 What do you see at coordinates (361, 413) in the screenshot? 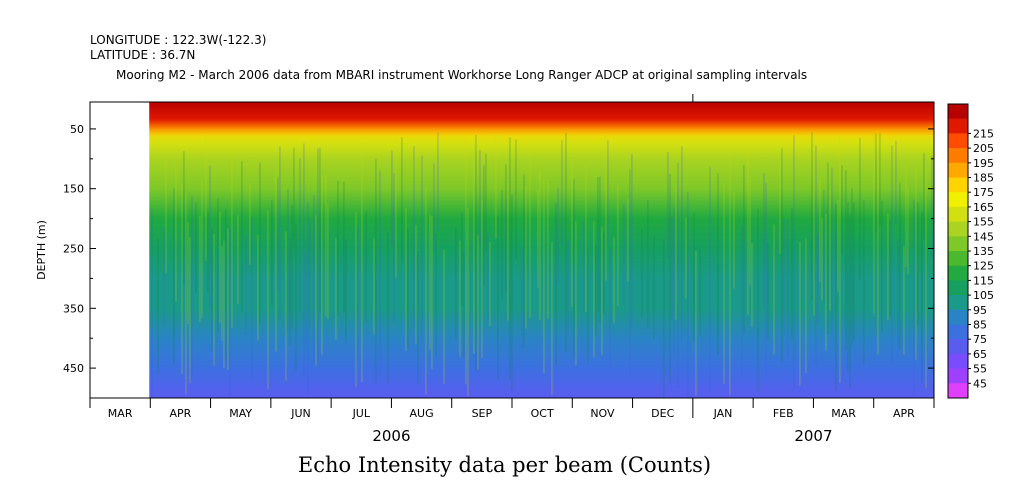
I see `x-month-label: JUL` at bounding box center [361, 413].